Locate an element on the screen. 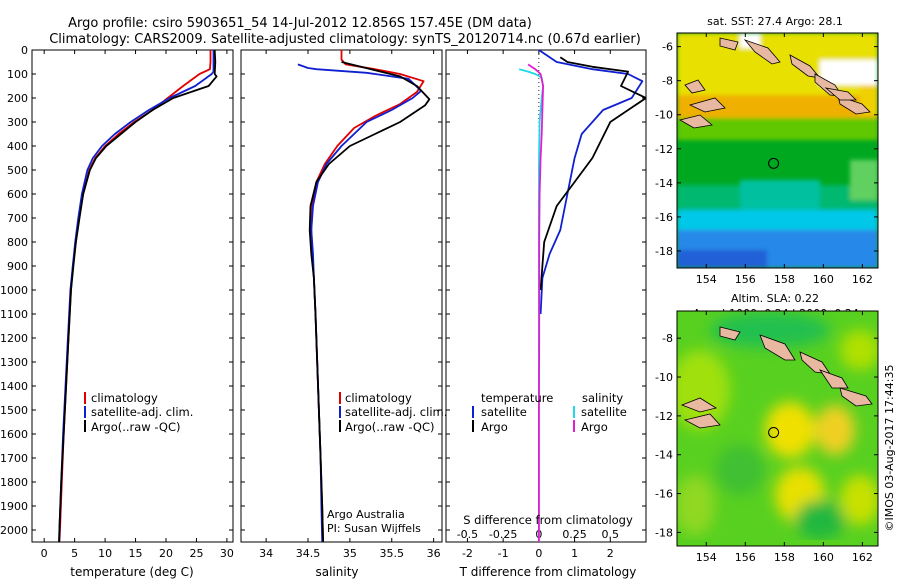  series-line-temperature-satellite is located at coordinates (591, 182).